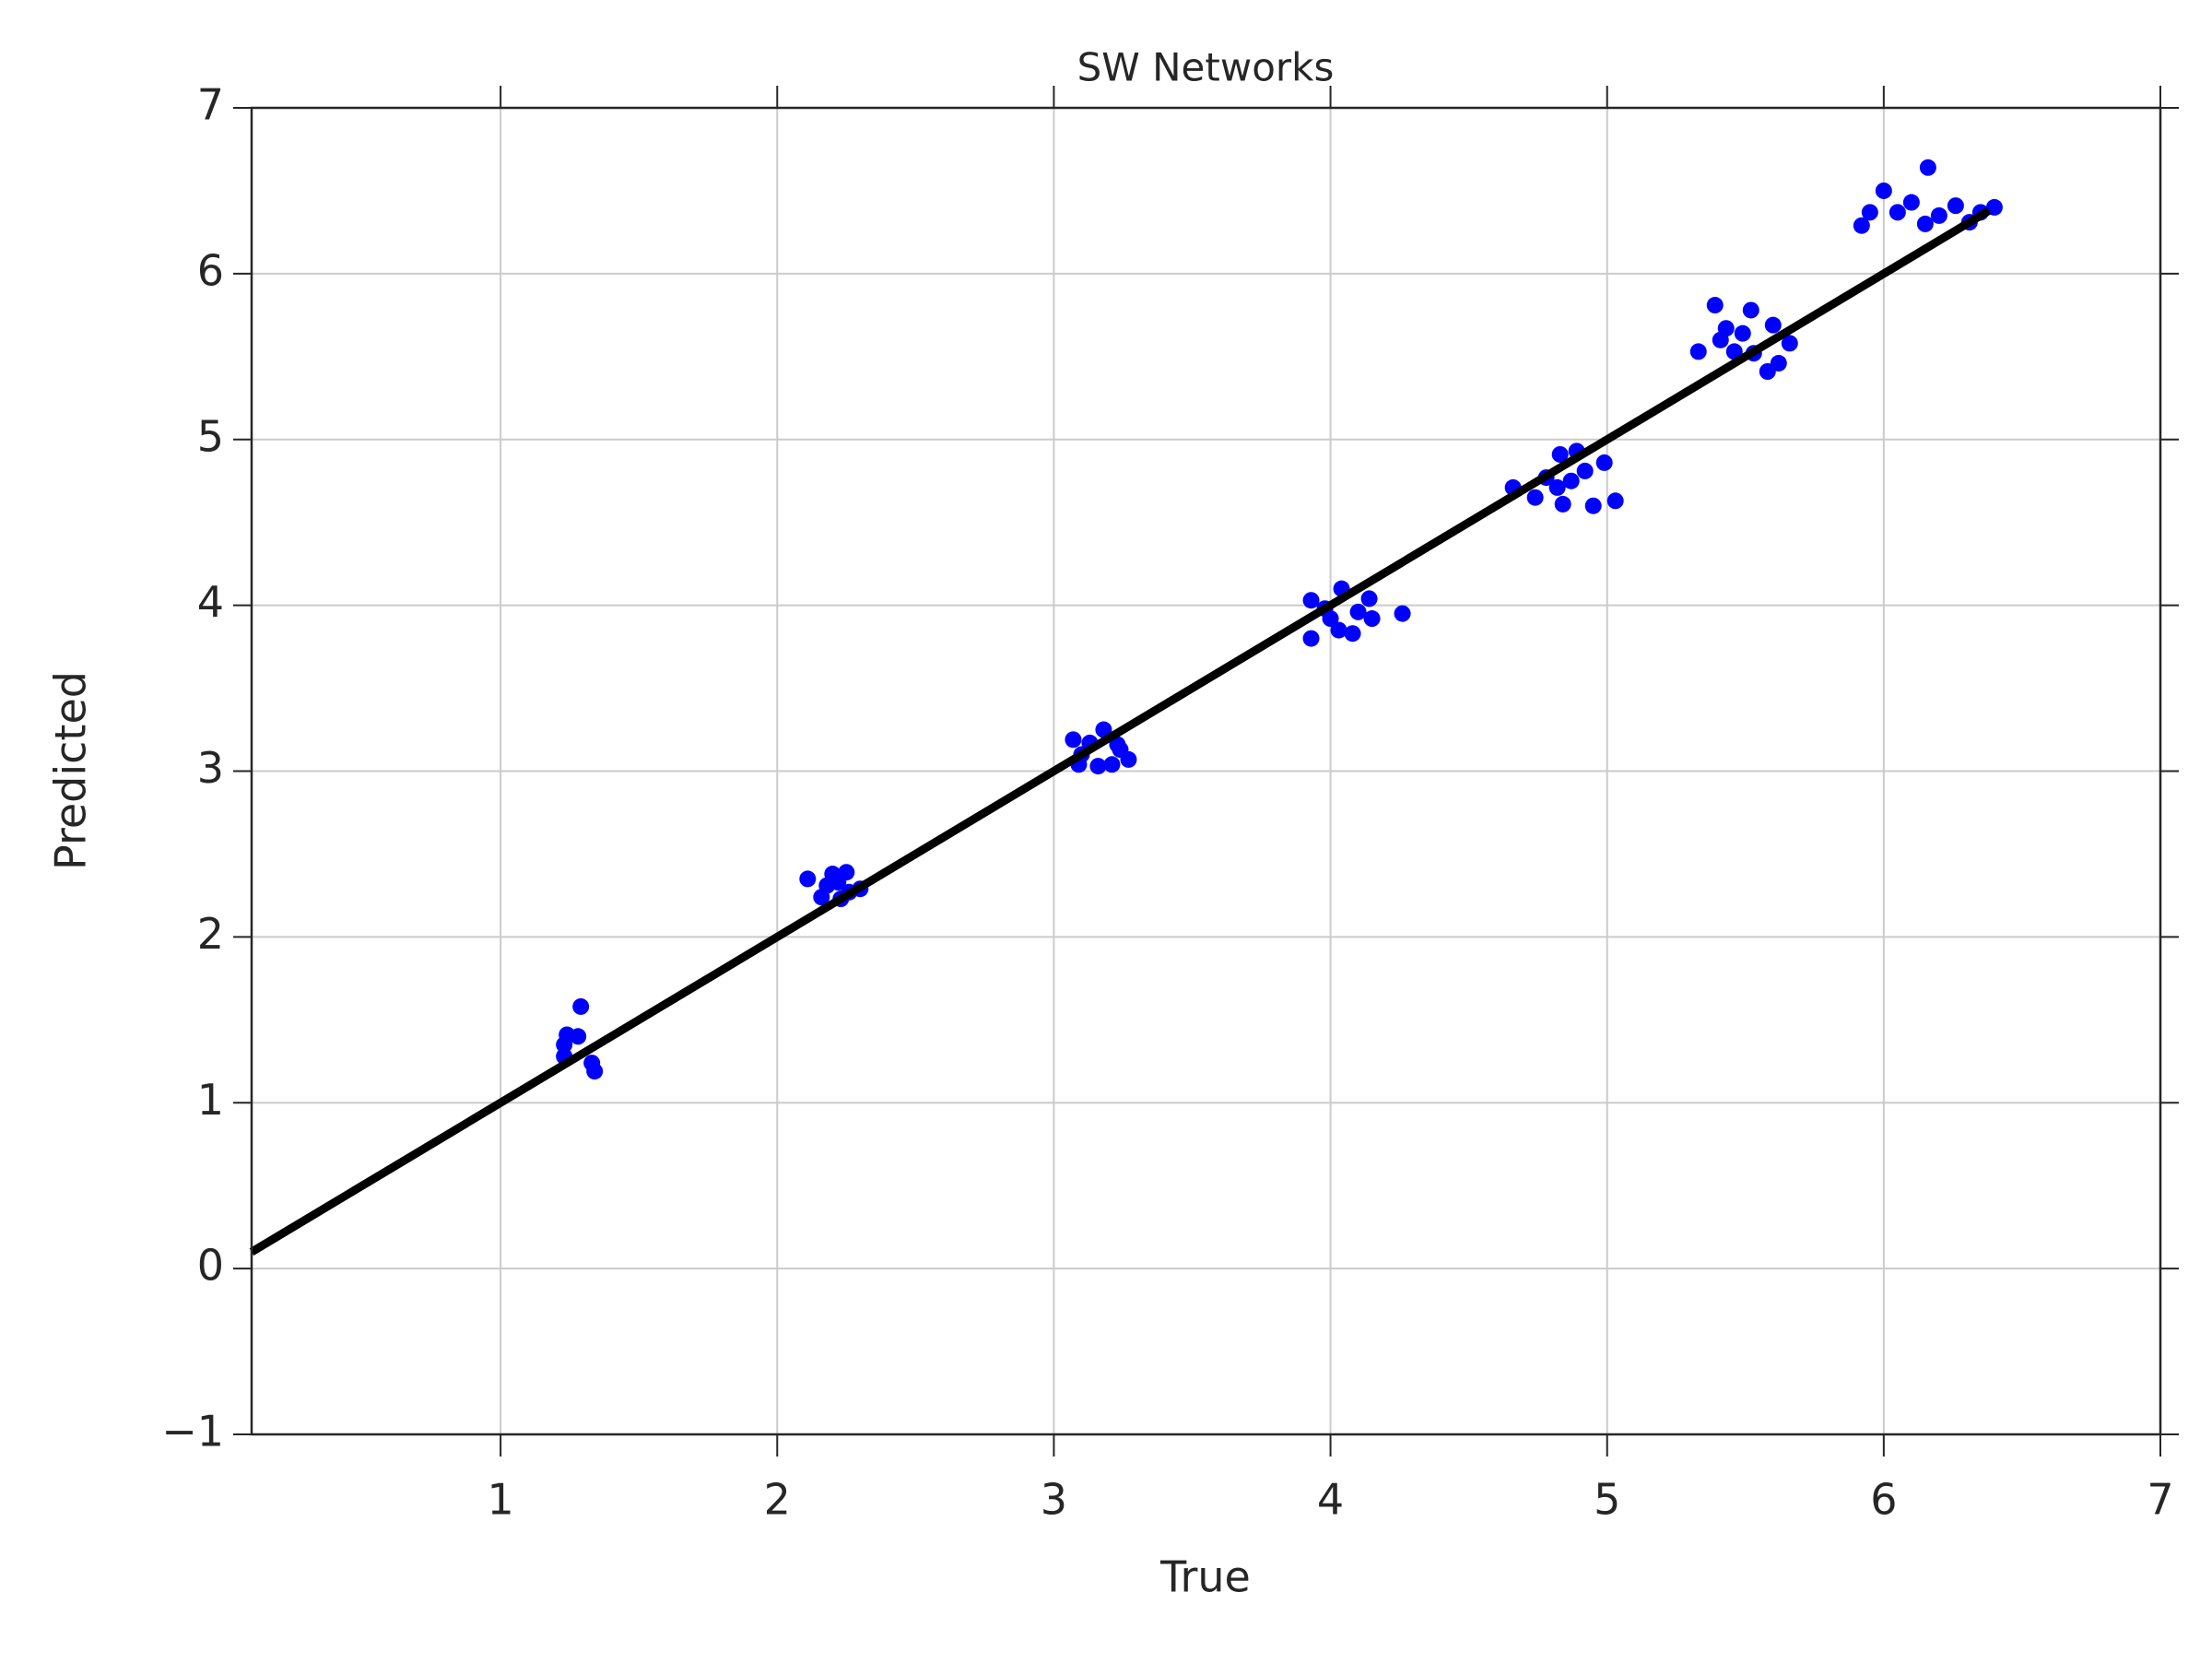 Image resolution: width=2212 pixels, height=1663 pixels. I want to click on x-tick-label: 1, so click(500, 1500).